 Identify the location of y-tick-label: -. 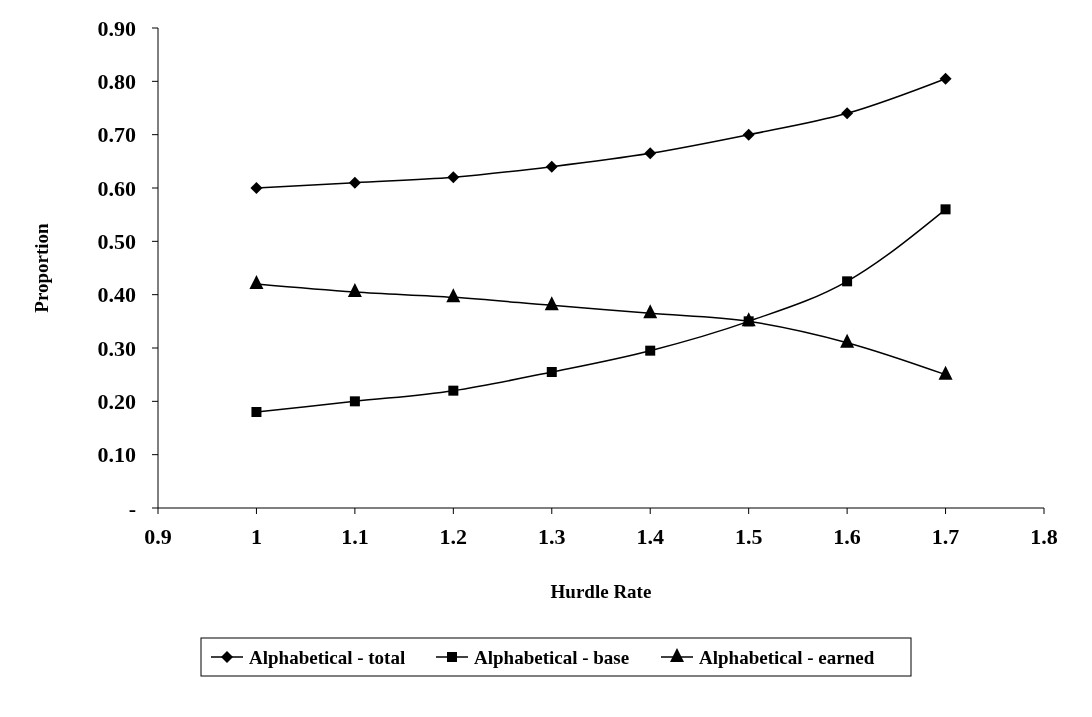
(132, 508).